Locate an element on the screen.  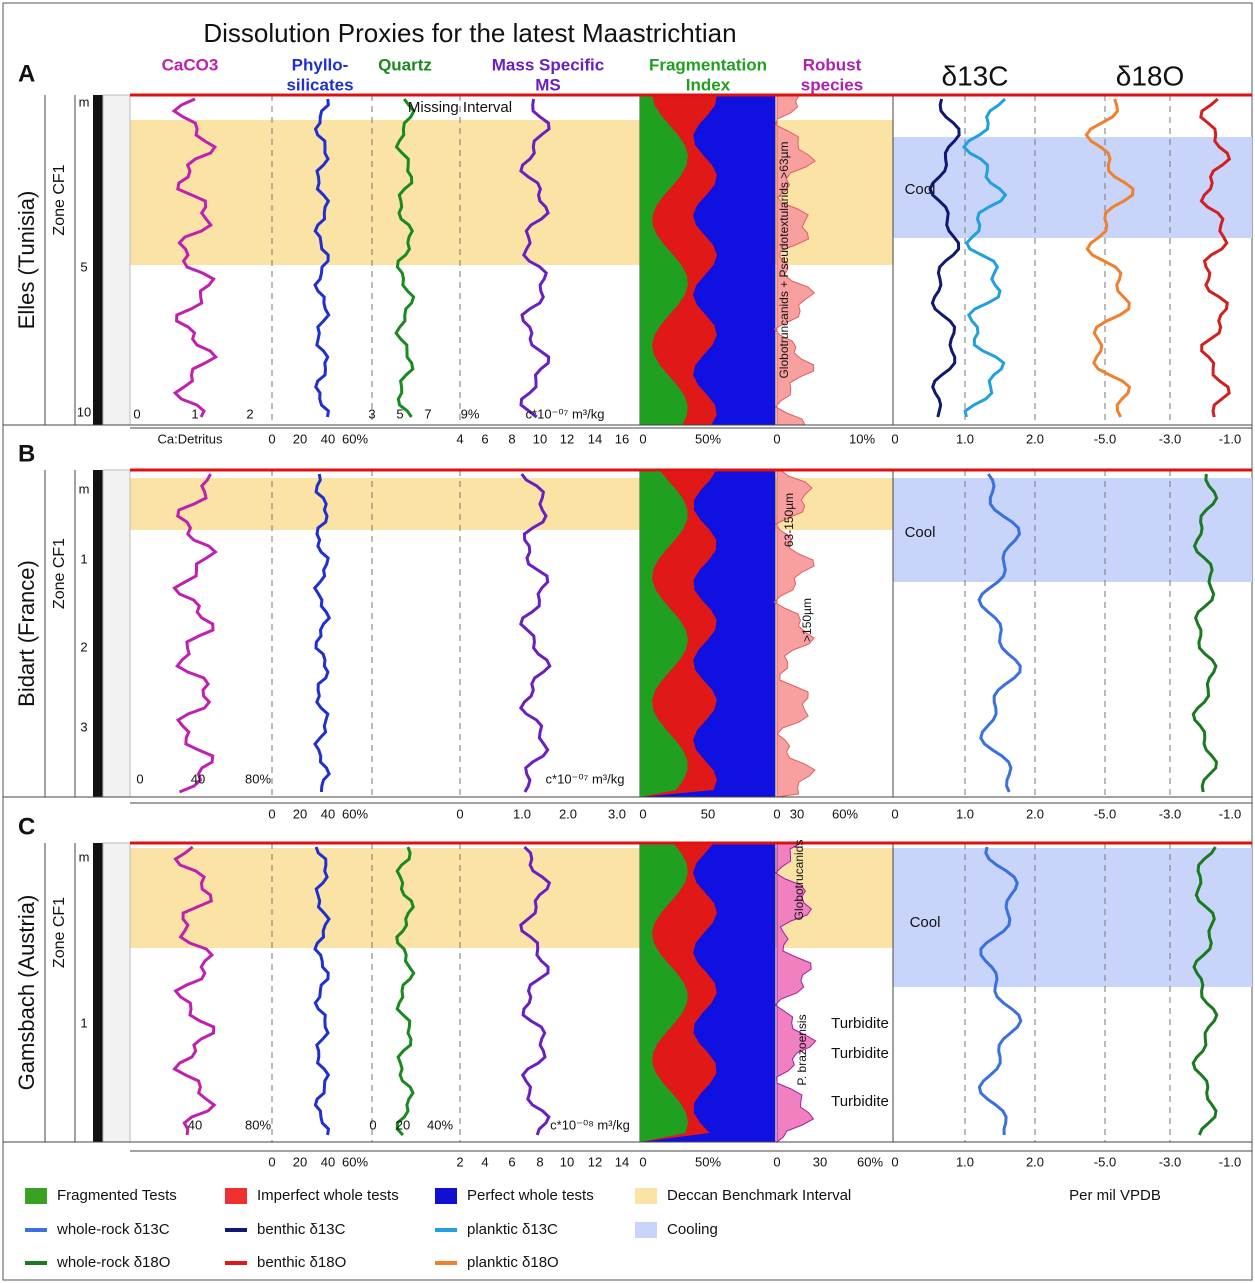
inner-tick-label: 1 is located at coordinates (194, 413).